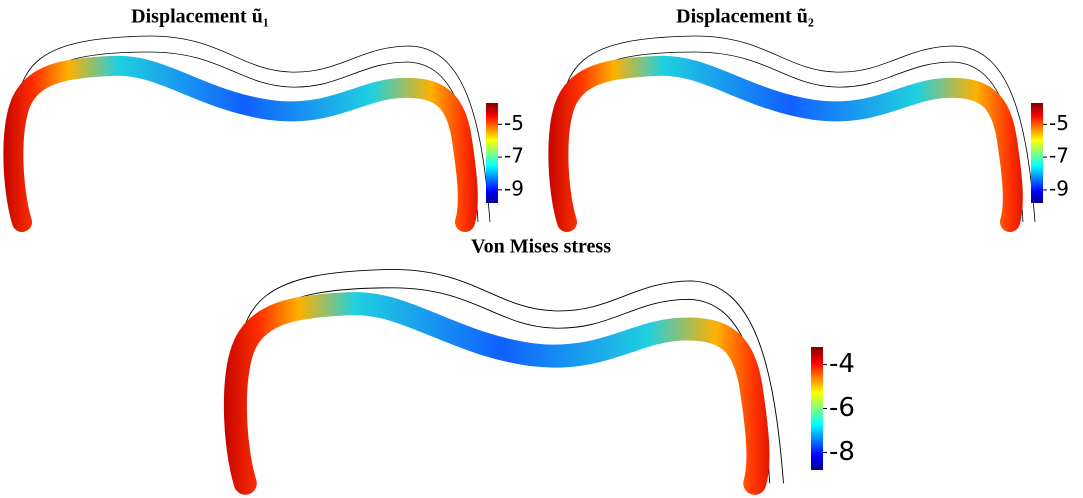 This screenshot has height=498, width=1083. What do you see at coordinates (842, 452) in the screenshot?
I see `colorbar-tick-label: -8` at bounding box center [842, 452].